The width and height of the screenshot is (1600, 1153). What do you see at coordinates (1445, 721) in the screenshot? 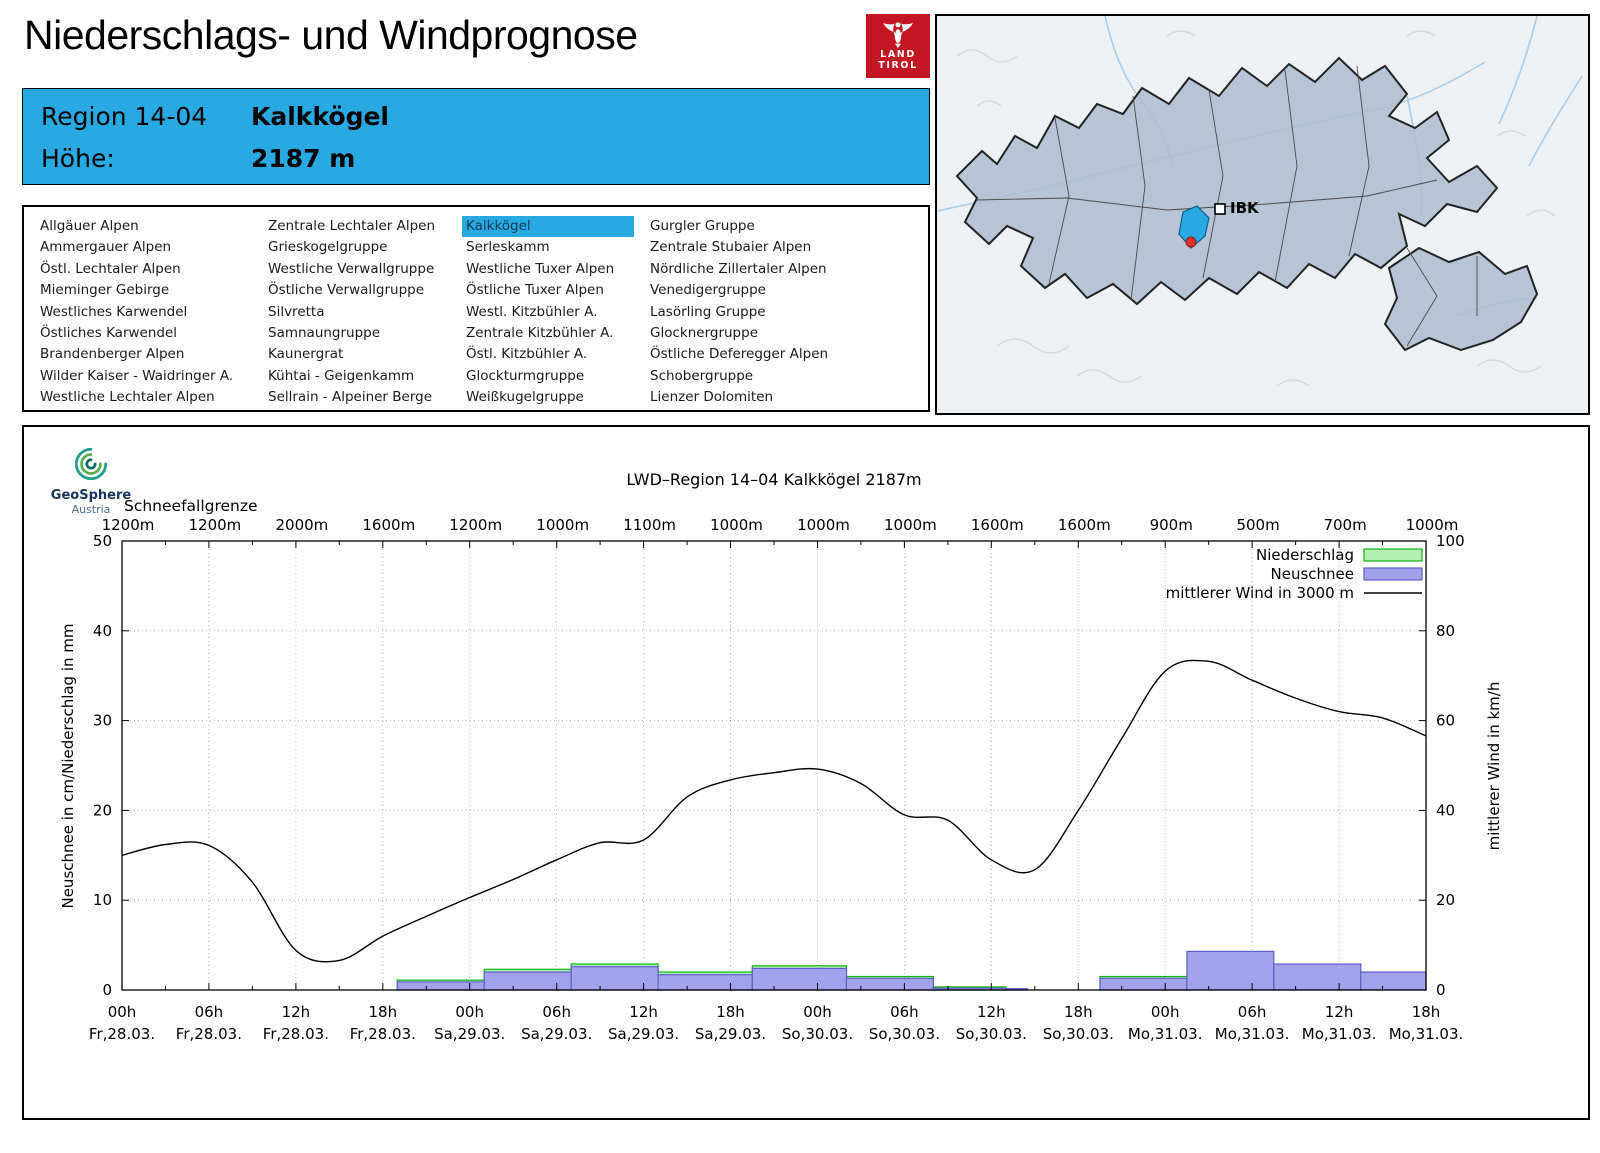
I see `svg-text: 60` at bounding box center [1445, 721].